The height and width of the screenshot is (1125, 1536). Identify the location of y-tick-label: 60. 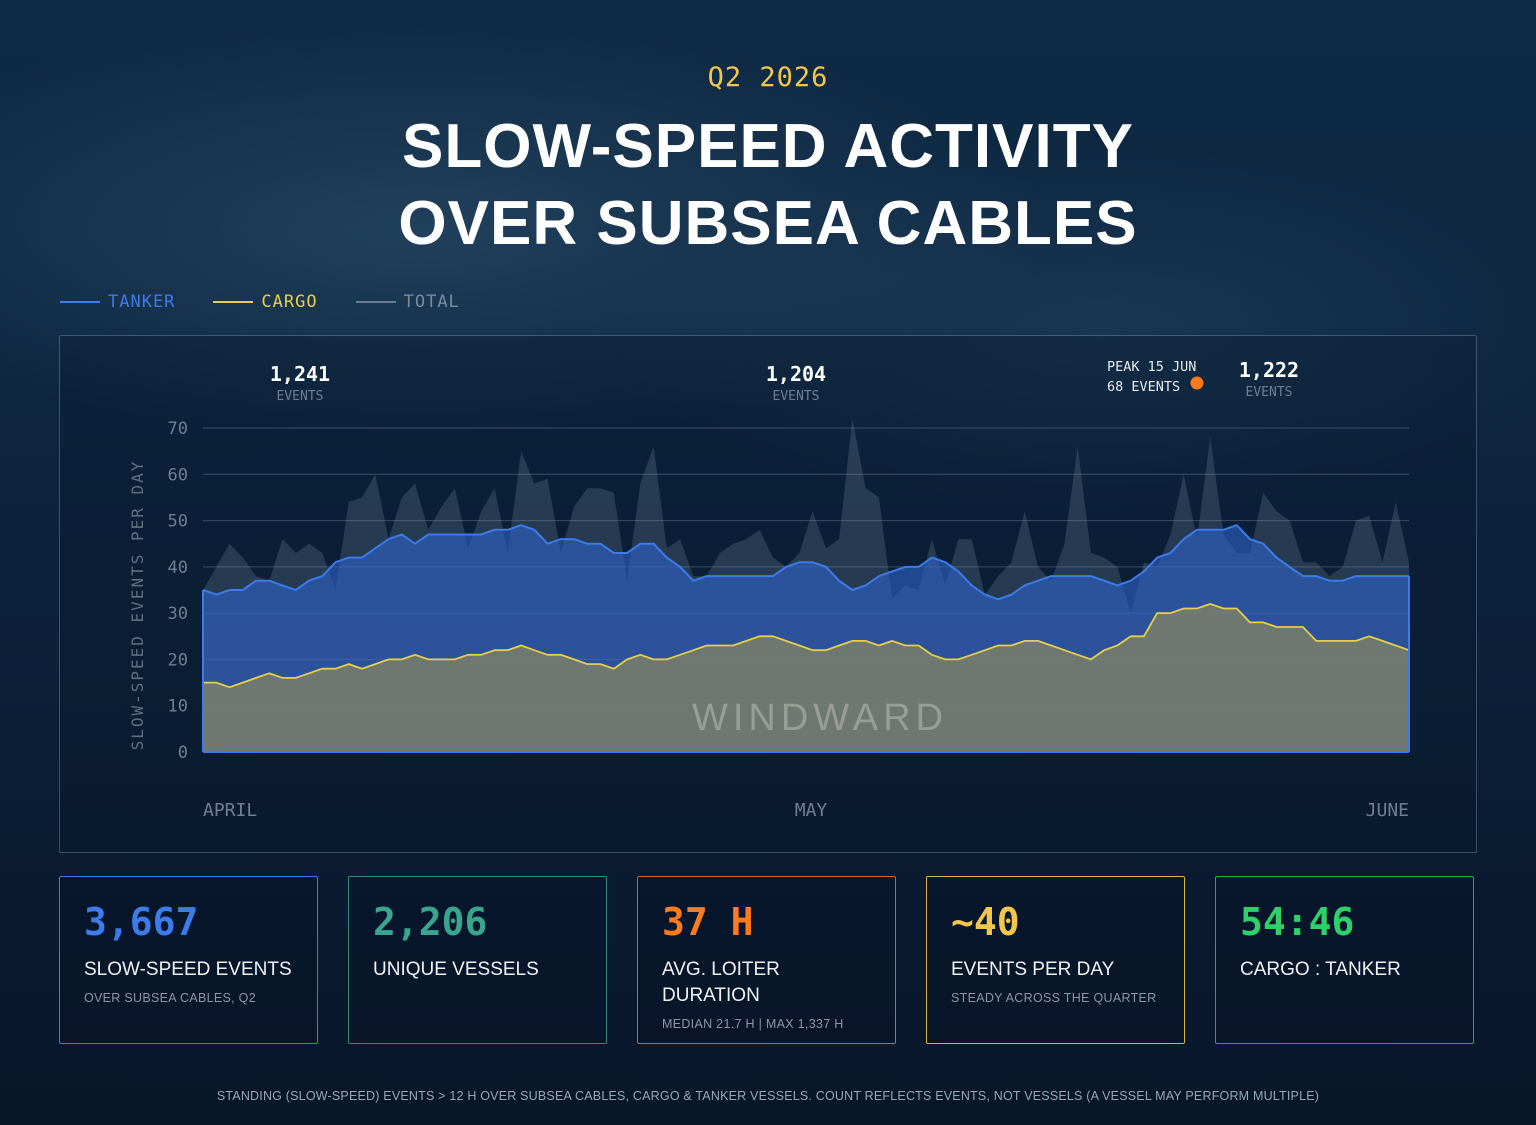
(178, 475).